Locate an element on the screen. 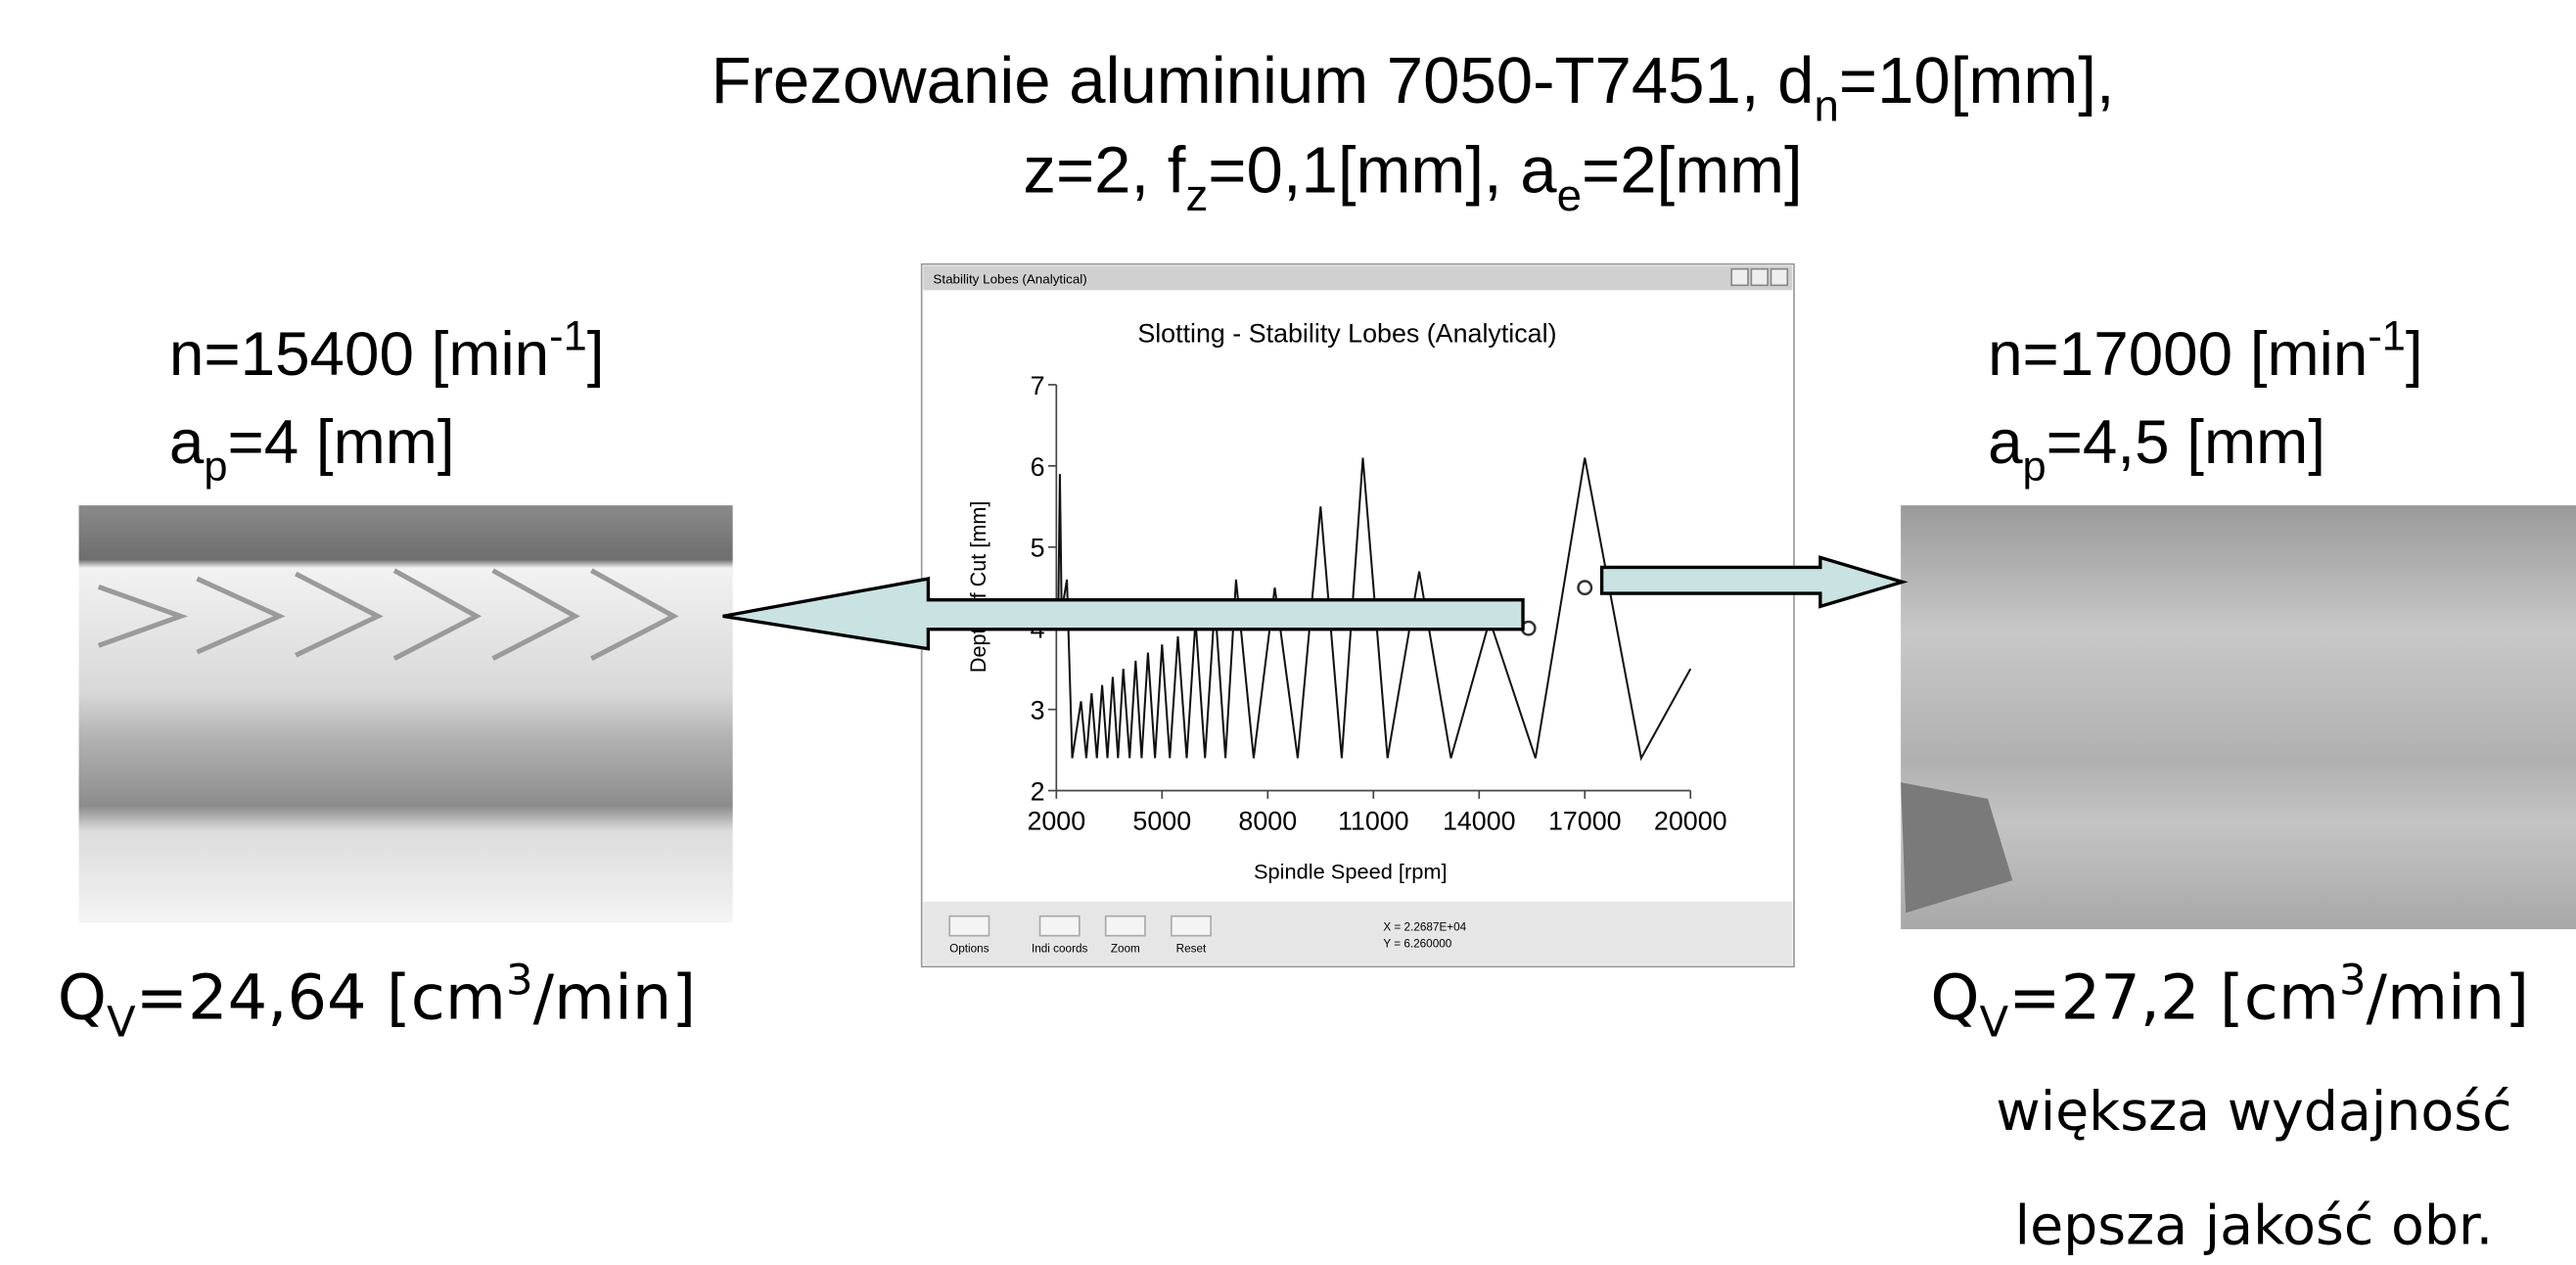 Image resolution: width=2576 pixels, height=1265 pixels. status-text: X = 2.2687E+04 is located at coordinates (1424, 928).